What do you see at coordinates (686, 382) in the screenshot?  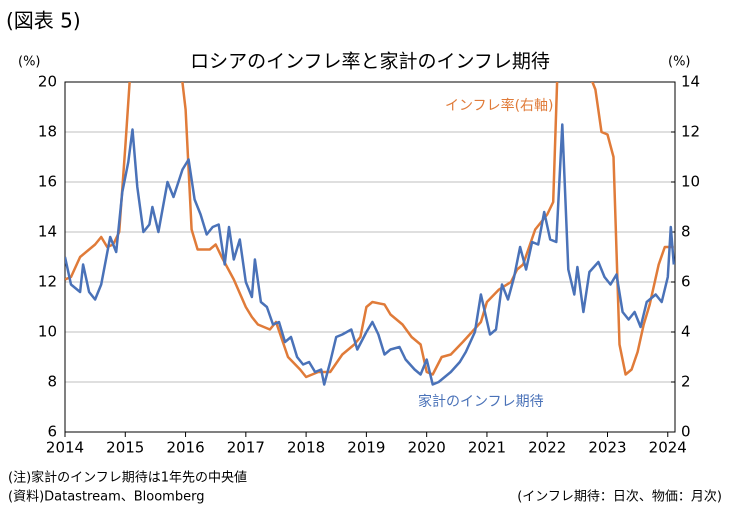 I see `y2-tick-label: 2` at bounding box center [686, 382].